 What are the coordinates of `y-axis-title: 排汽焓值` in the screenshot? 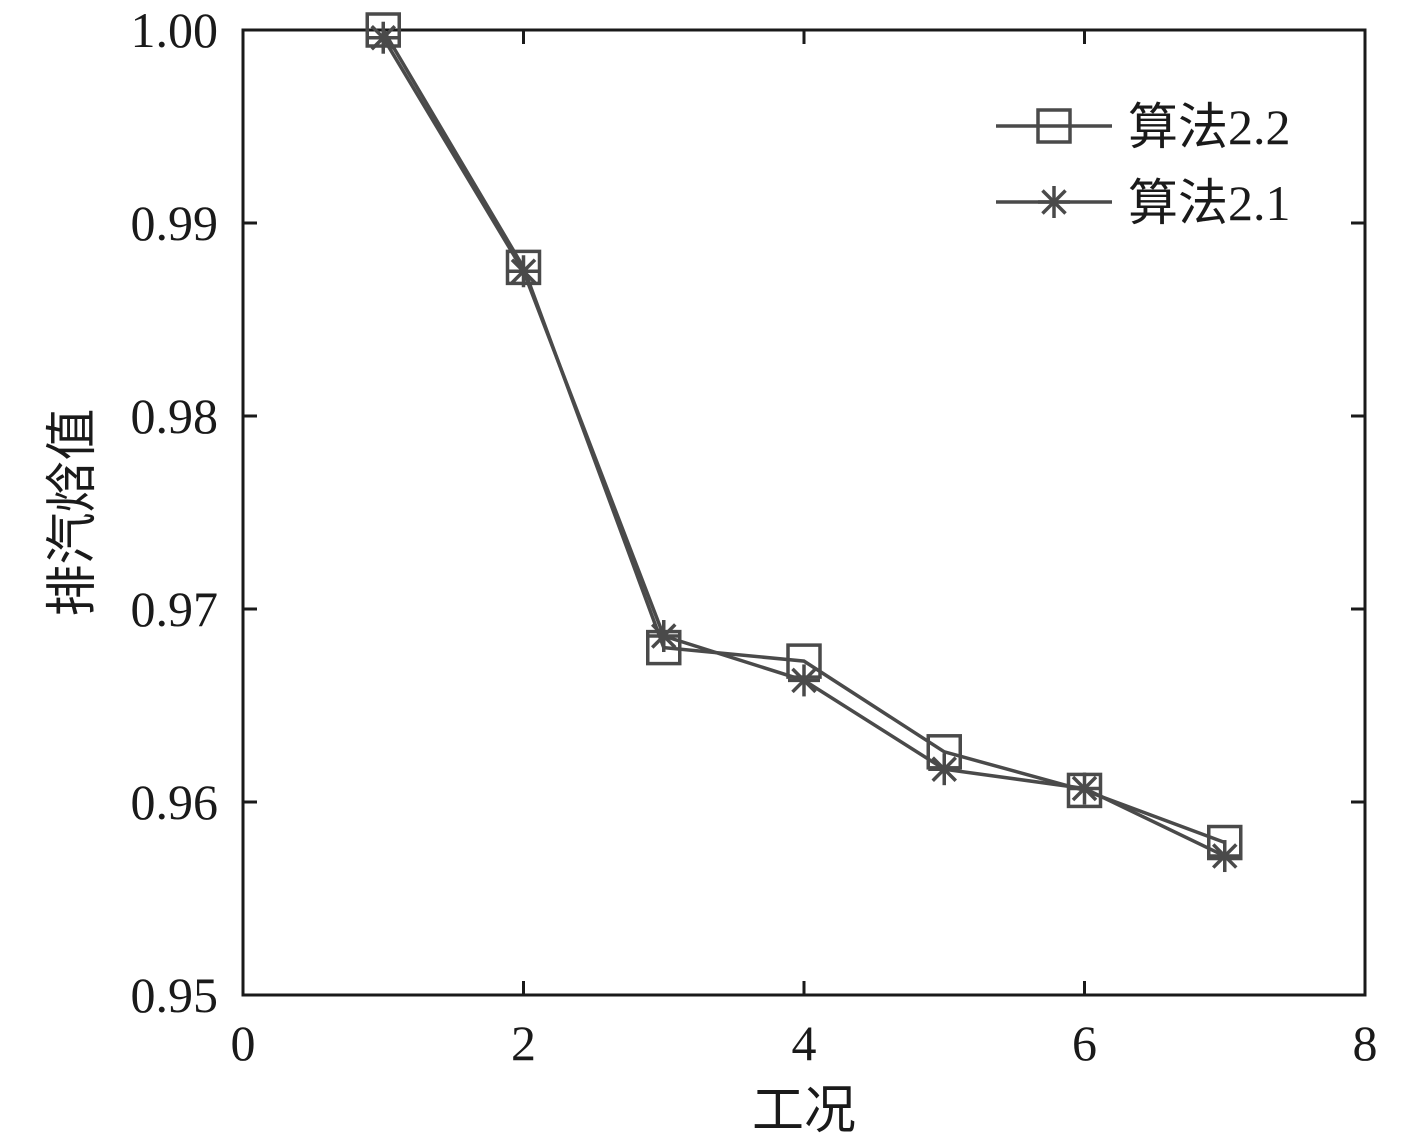 It's located at (73, 512).